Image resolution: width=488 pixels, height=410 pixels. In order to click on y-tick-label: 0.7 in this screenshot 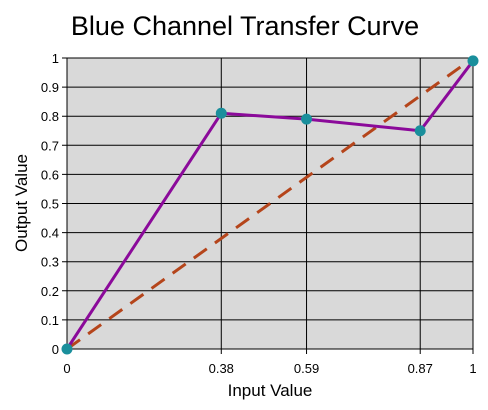, I will do `click(50, 145)`.